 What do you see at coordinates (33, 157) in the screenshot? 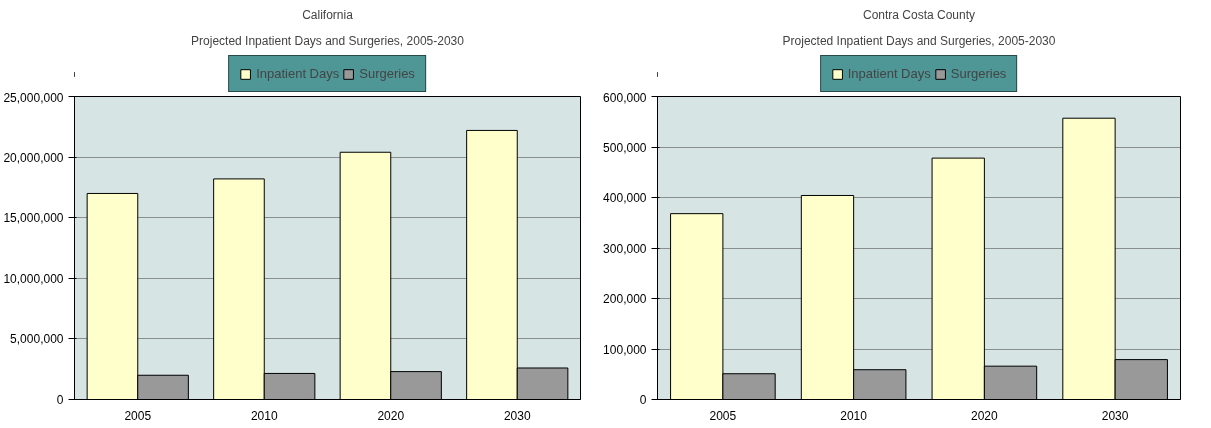
I see `y-tick-label: 20,000,000` at bounding box center [33, 157].